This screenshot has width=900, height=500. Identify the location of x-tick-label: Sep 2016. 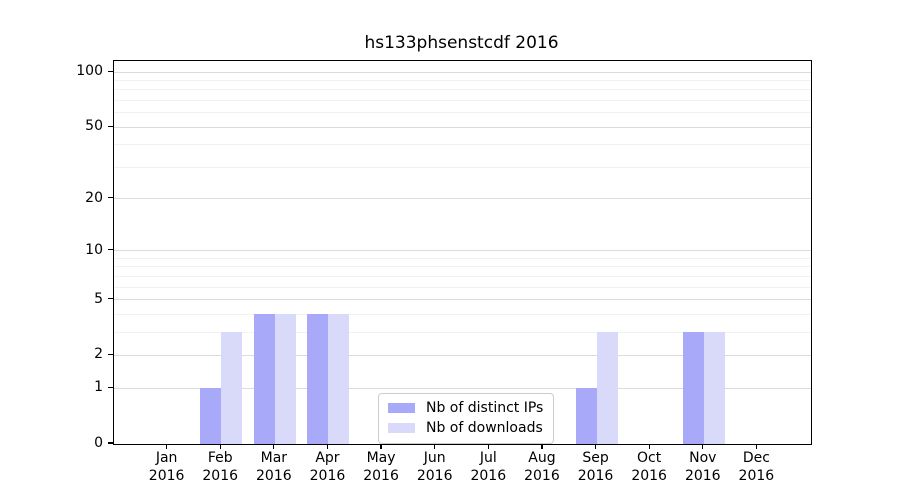
(596, 467).